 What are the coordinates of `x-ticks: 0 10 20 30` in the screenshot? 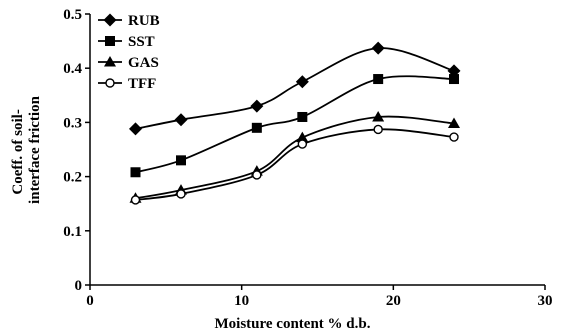 It's located at (319, 297).